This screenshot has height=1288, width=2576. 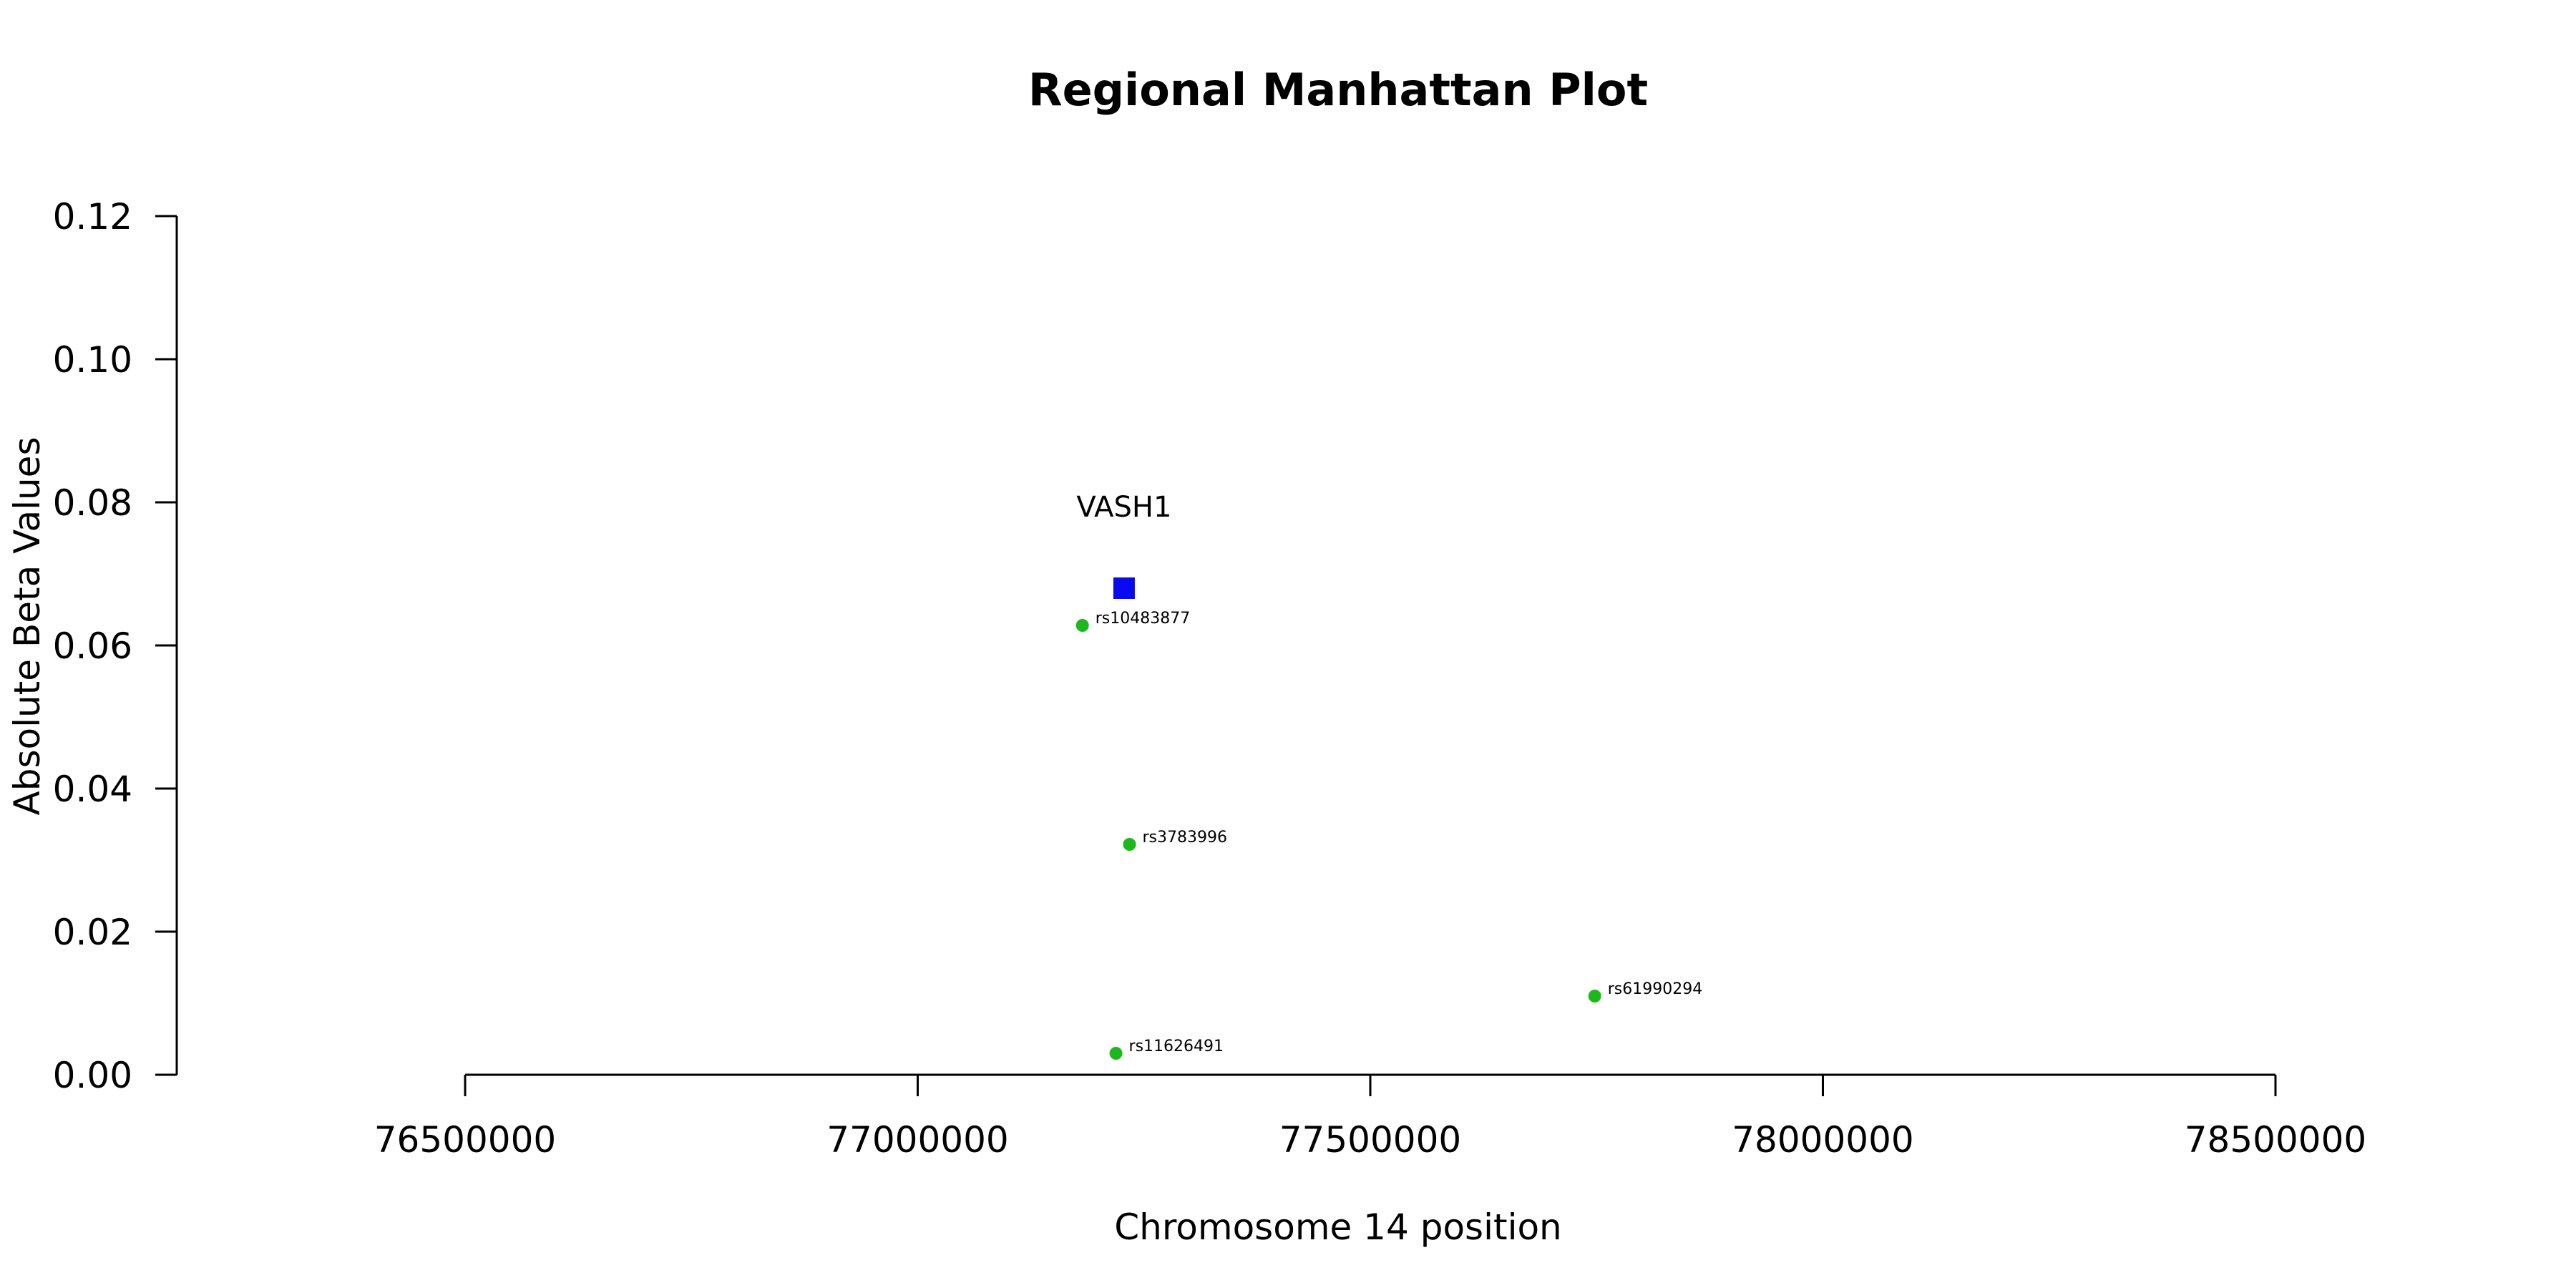 What do you see at coordinates (1338, 1227) in the screenshot?
I see `x-axis-title: Chromosome 14 position` at bounding box center [1338, 1227].